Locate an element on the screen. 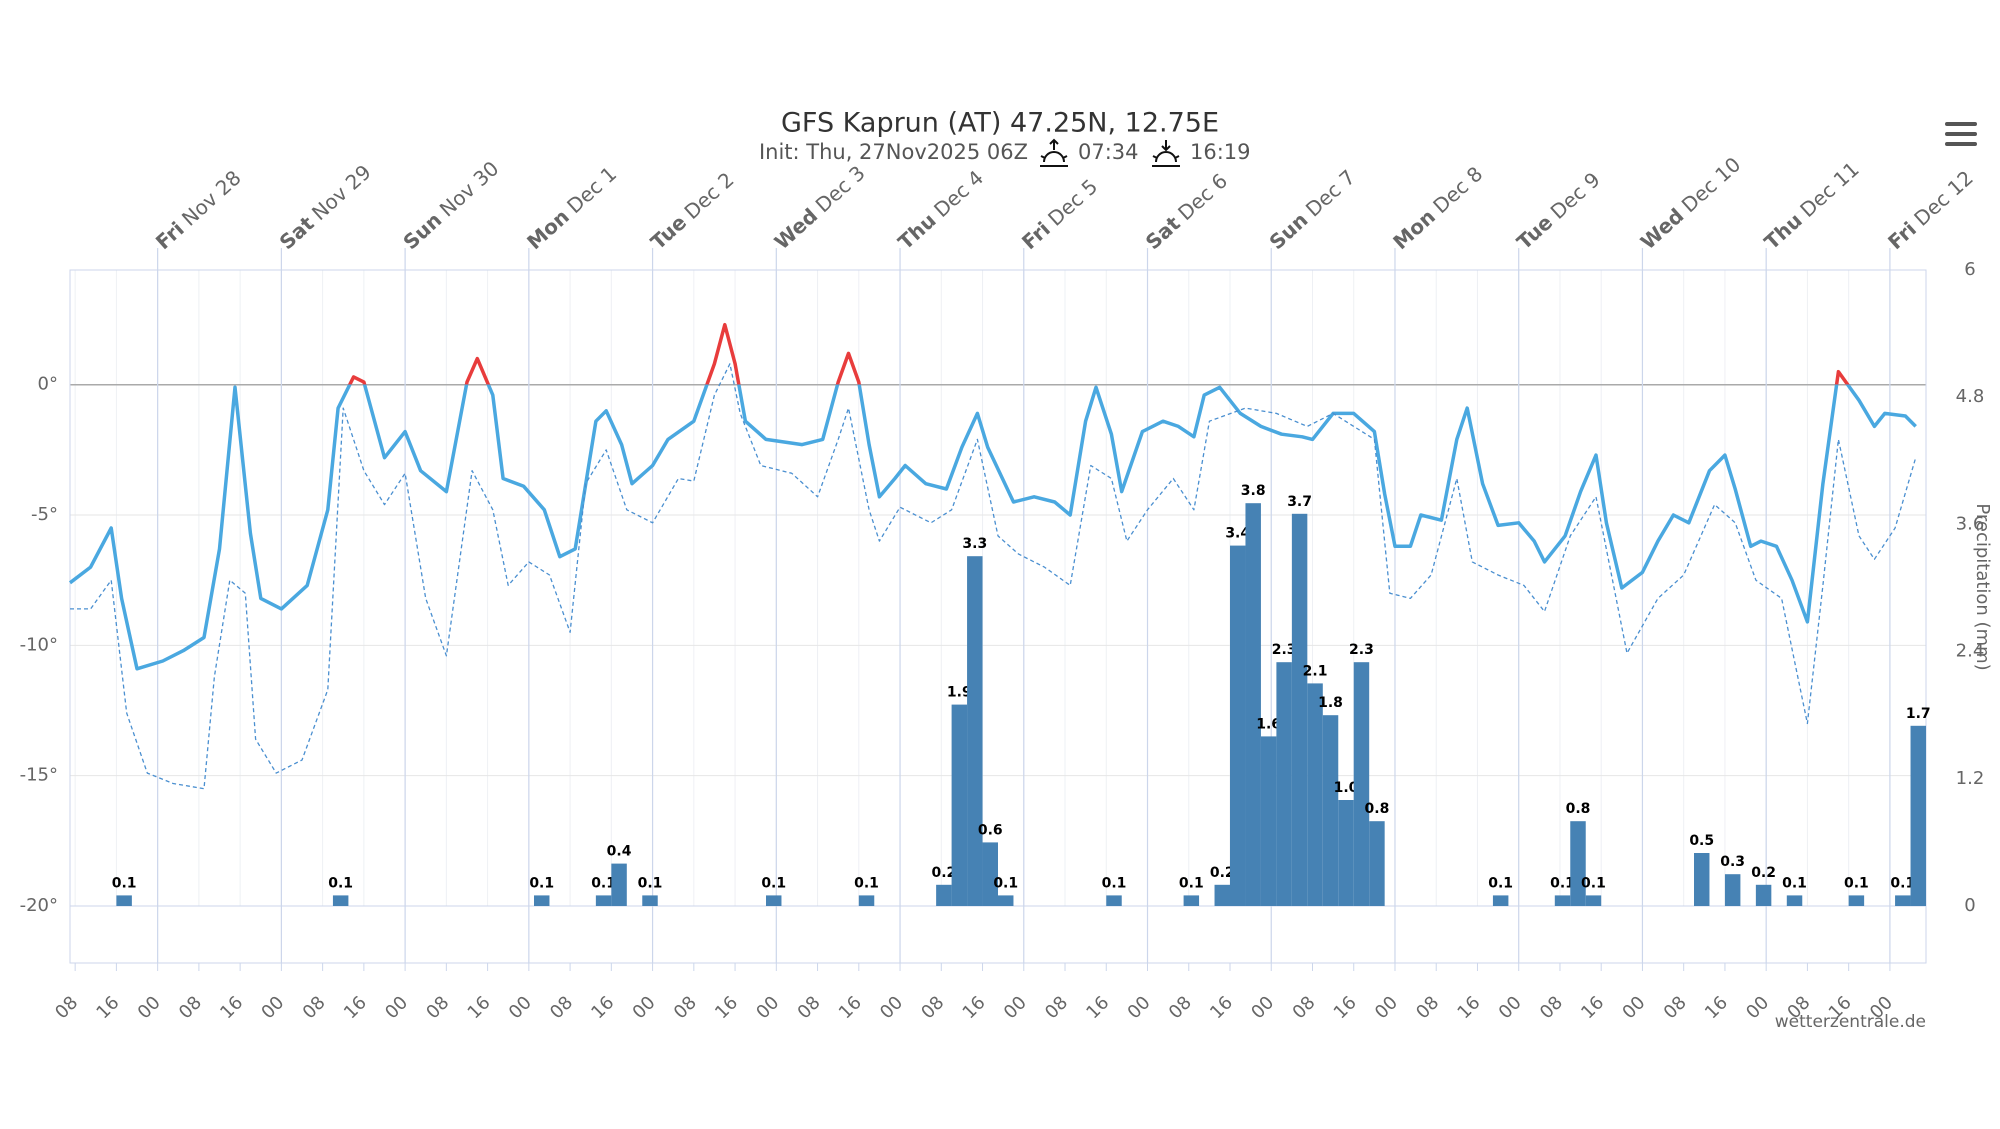 This screenshot has height=1129, width=2000. date-label: WedDec 10 is located at coordinates (1690, 203).